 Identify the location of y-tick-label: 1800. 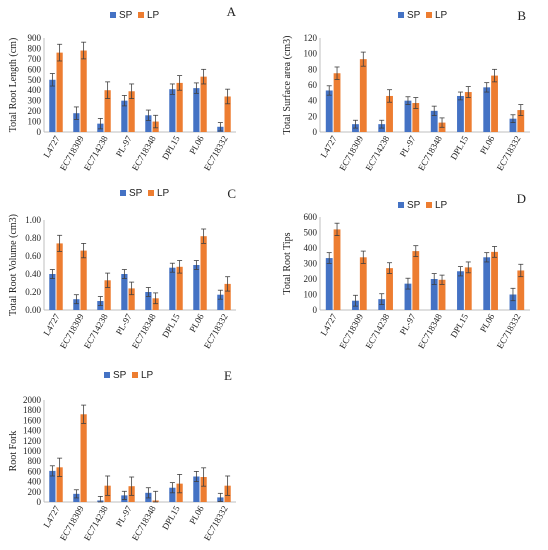
(32, 410).